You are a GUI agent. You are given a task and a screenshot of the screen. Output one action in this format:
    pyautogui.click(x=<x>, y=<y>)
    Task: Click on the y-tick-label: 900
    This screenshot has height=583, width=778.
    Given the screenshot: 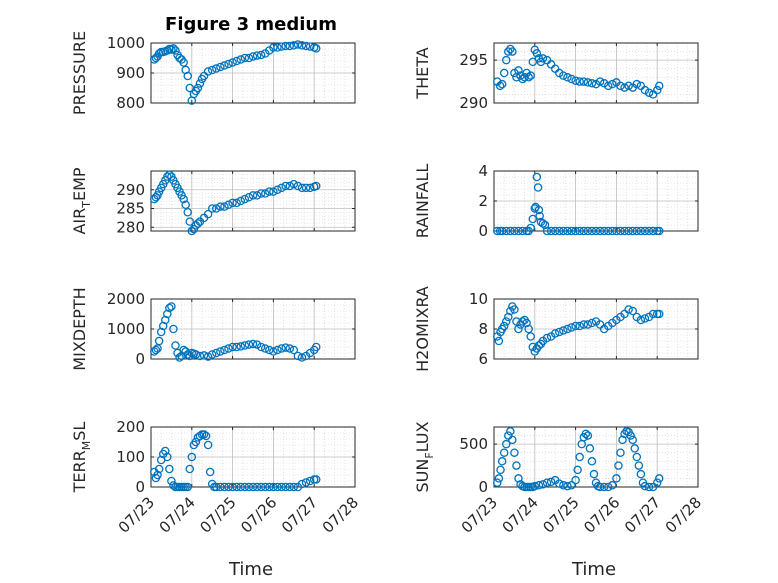 What is the action you would take?
    pyautogui.click(x=130, y=73)
    